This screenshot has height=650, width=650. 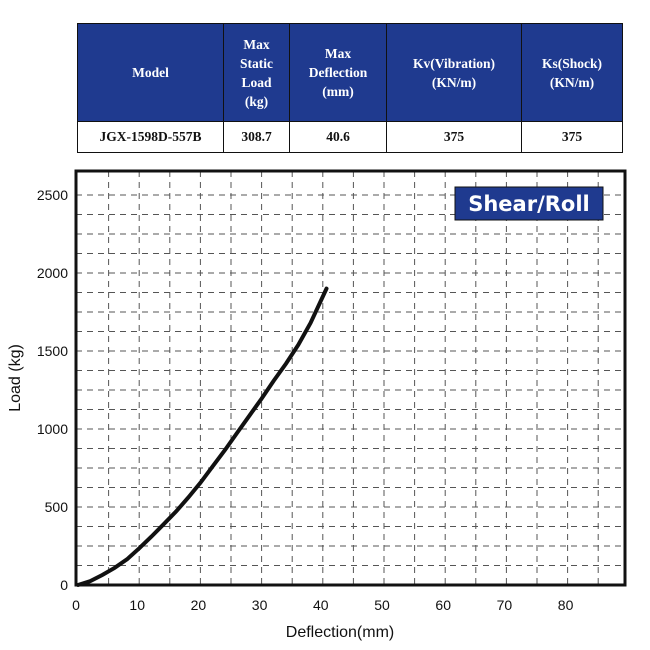 What do you see at coordinates (454, 63) in the screenshot?
I see `header-line: Kv(Vibration)` at bounding box center [454, 63].